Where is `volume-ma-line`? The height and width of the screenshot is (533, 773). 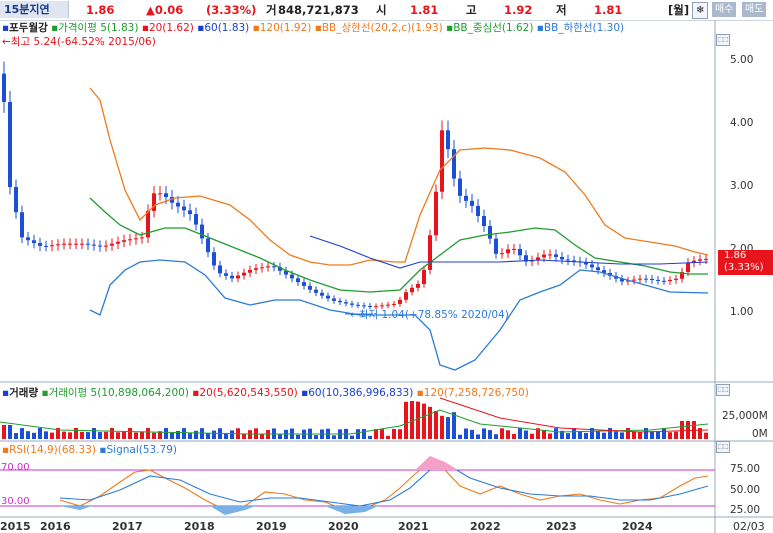
volume-ma-line is located at coordinates (354, 422).